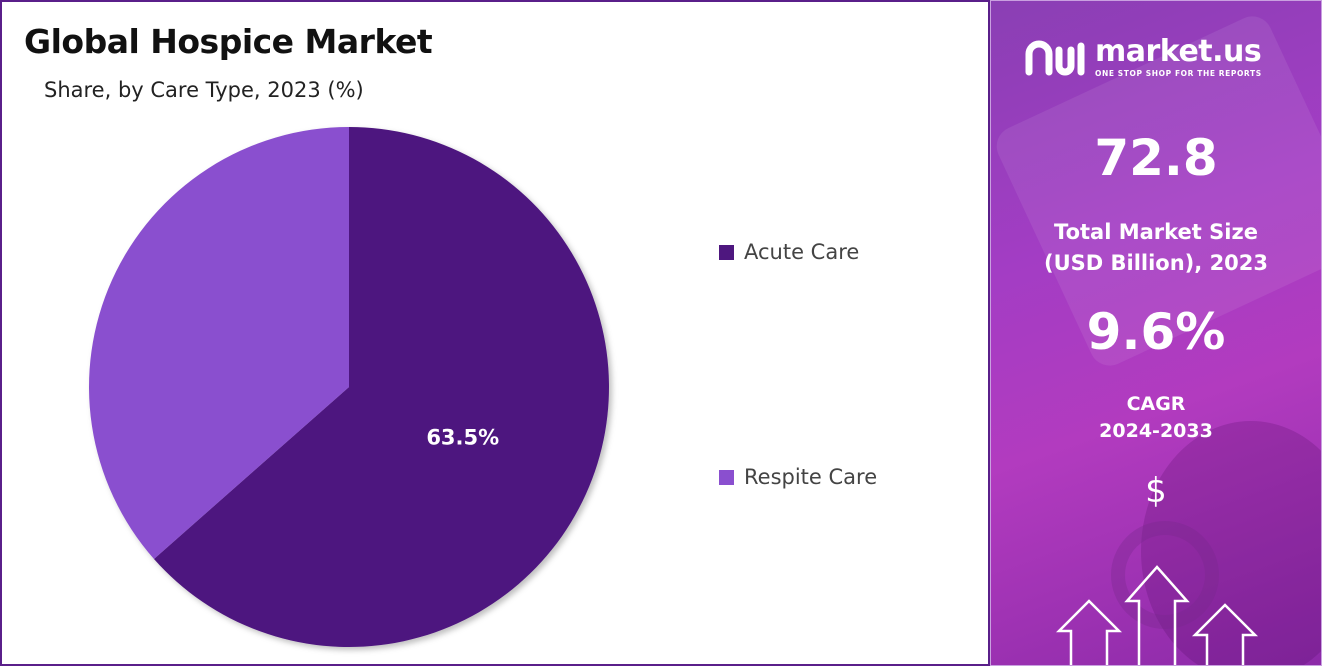  What do you see at coordinates (1178, 51) in the screenshot?
I see `brand-name: market.us` at bounding box center [1178, 51].